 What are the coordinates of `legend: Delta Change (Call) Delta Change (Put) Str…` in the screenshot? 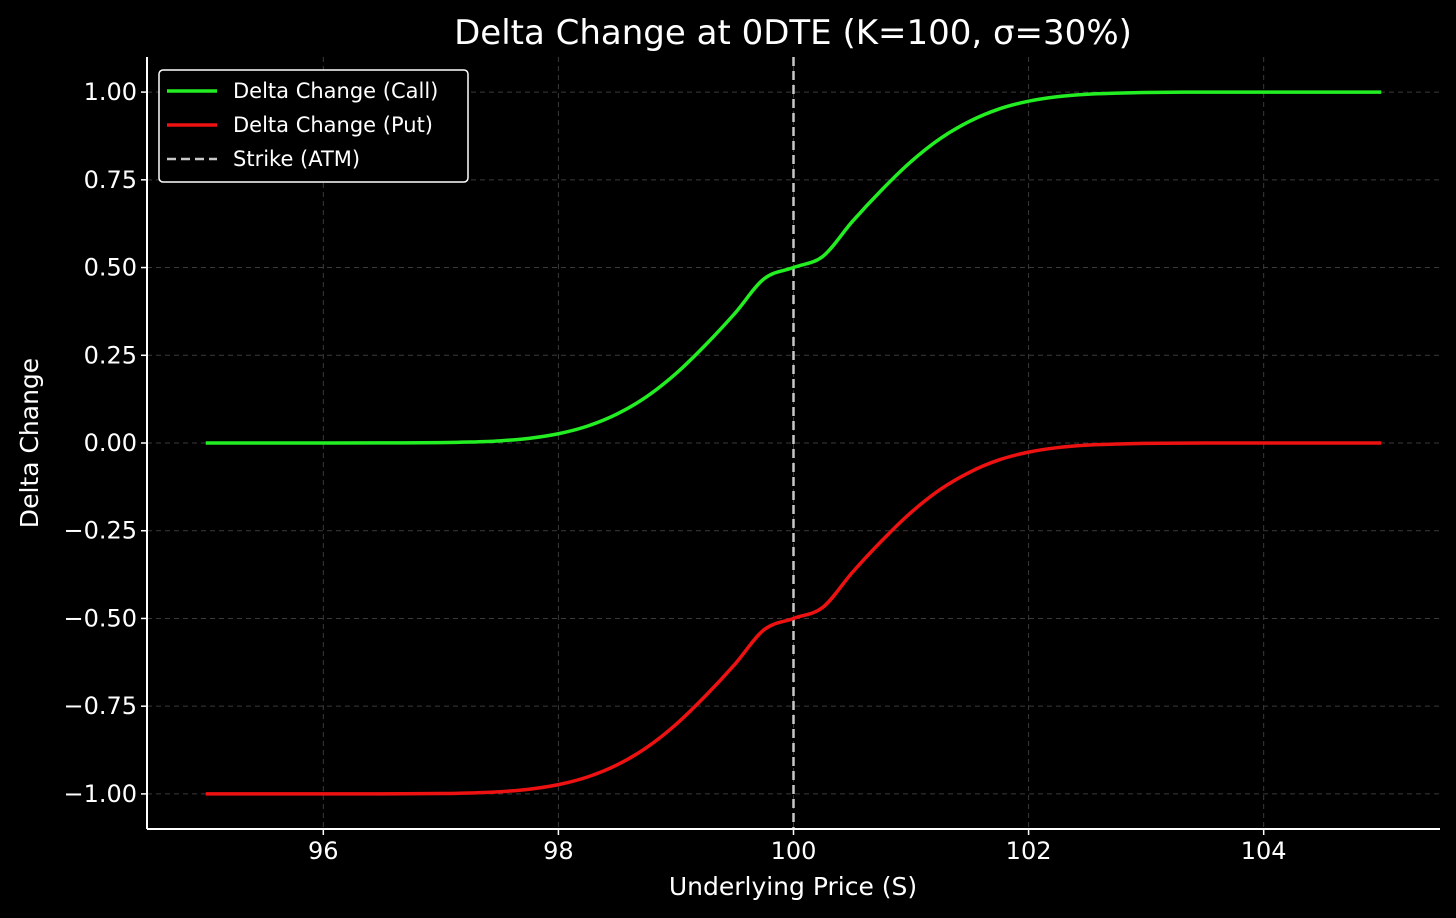 It's located at (313, 126).